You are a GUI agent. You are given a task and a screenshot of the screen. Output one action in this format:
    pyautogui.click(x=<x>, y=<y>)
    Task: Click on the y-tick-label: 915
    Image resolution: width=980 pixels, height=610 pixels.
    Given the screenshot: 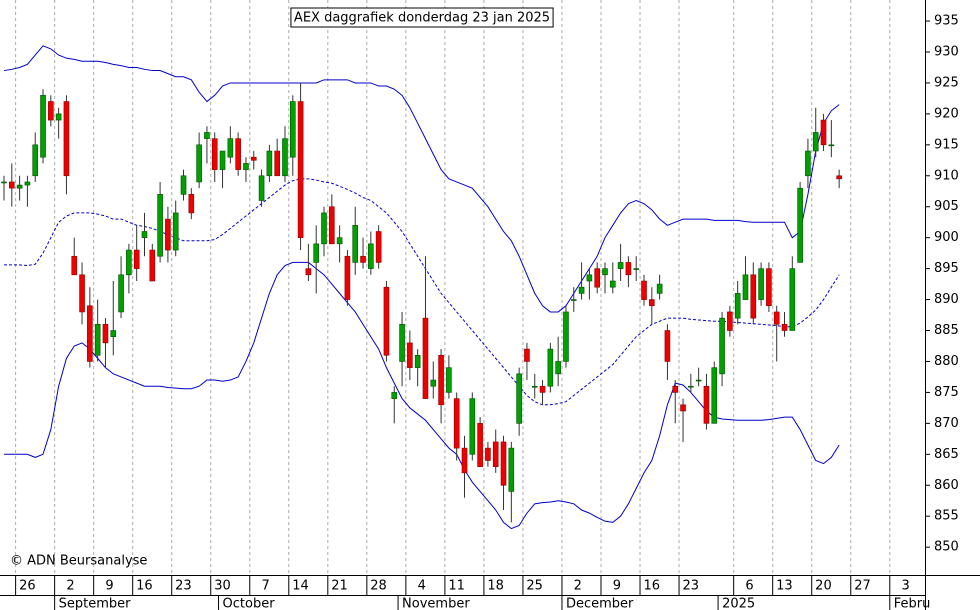 What is the action you would take?
    pyautogui.click(x=946, y=144)
    